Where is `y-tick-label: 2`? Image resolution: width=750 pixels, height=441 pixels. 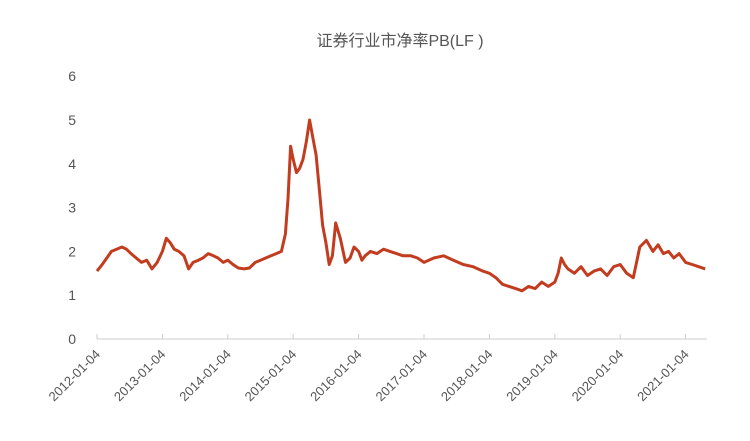 y-tick-label: 2 is located at coordinates (72, 251).